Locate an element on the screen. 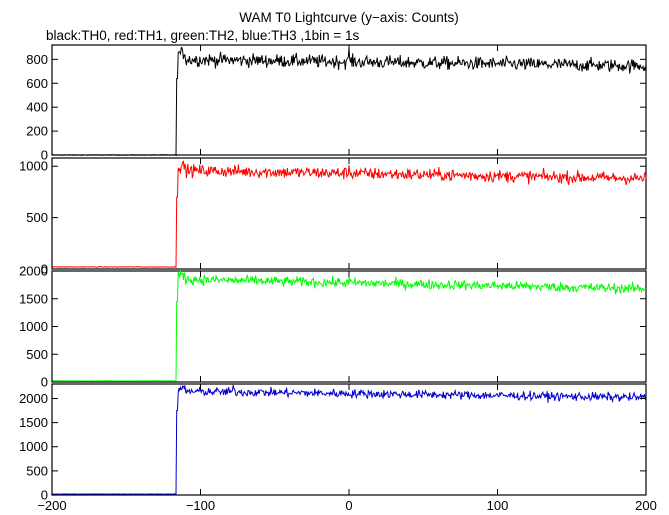  x-tick-label: 0 is located at coordinates (348, 505).